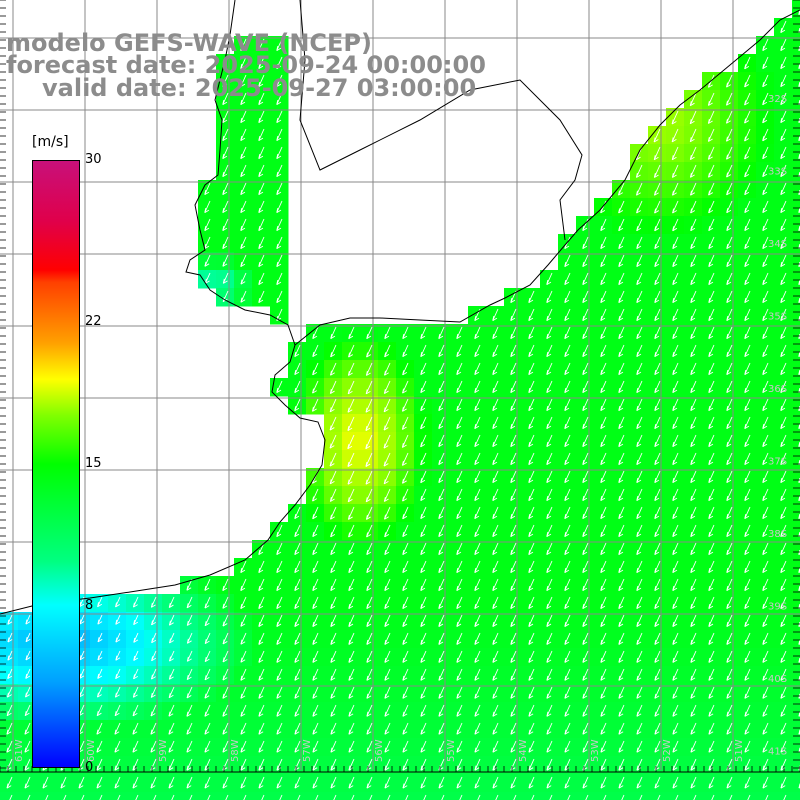  What do you see at coordinates (235, 750) in the screenshot?
I see `lon-label: 58W` at bounding box center [235, 750].